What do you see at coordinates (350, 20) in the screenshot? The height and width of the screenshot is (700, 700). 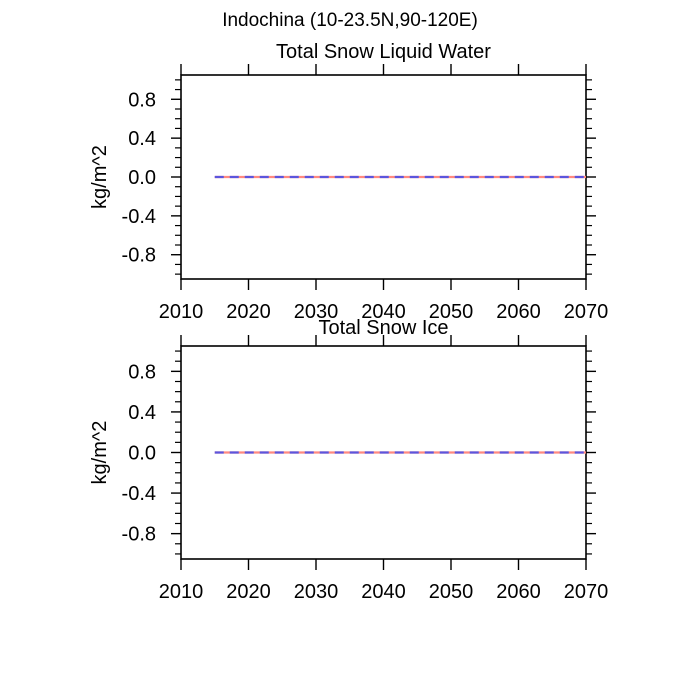 I see `figure-title: Indochina (10-23.5N,90-120E)` at bounding box center [350, 20].